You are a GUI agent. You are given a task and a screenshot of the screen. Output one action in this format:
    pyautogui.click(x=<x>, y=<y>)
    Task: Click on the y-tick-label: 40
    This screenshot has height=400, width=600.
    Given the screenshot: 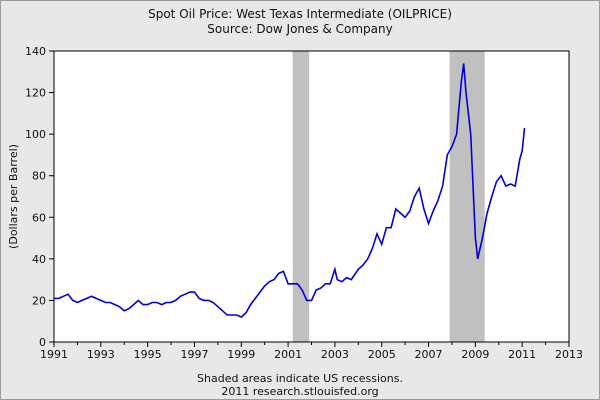 What is the action you would take?
    pyautogui.click(x=39, y=259)
    